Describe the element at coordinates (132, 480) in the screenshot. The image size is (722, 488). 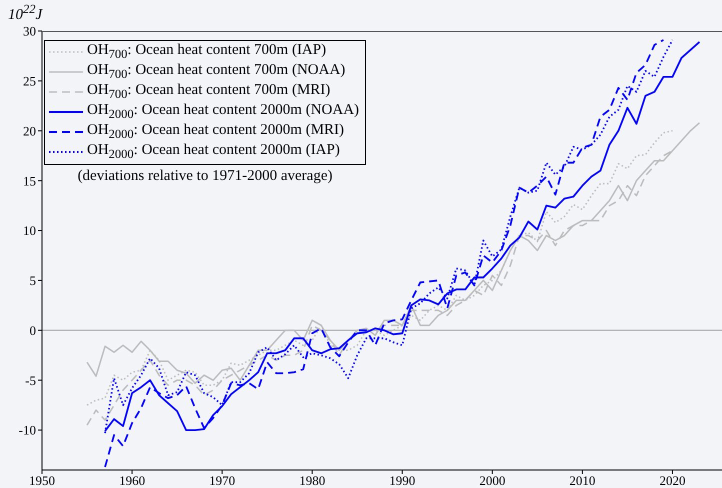
I see `x-tick-label: 1960` at that location.